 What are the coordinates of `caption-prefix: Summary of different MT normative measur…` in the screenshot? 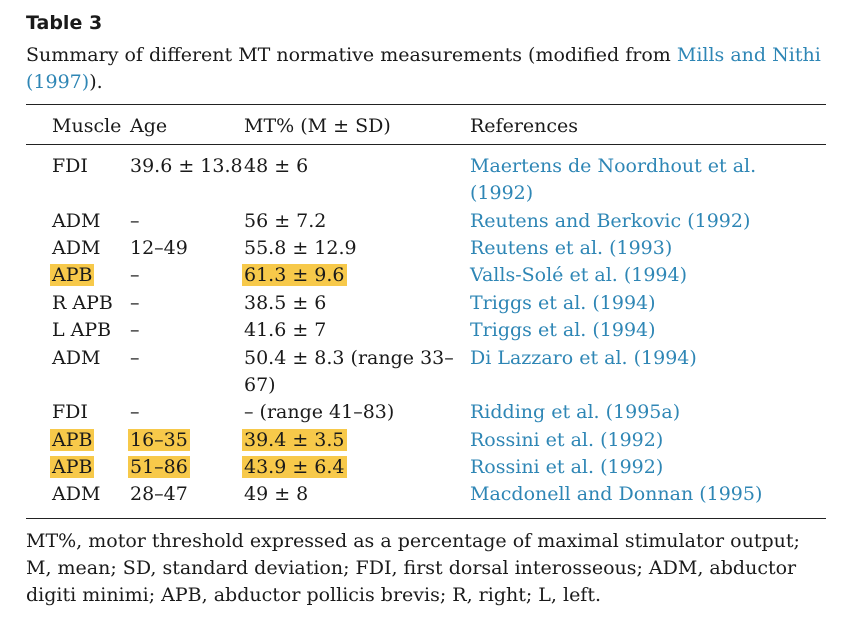 It's located at (351, 55).